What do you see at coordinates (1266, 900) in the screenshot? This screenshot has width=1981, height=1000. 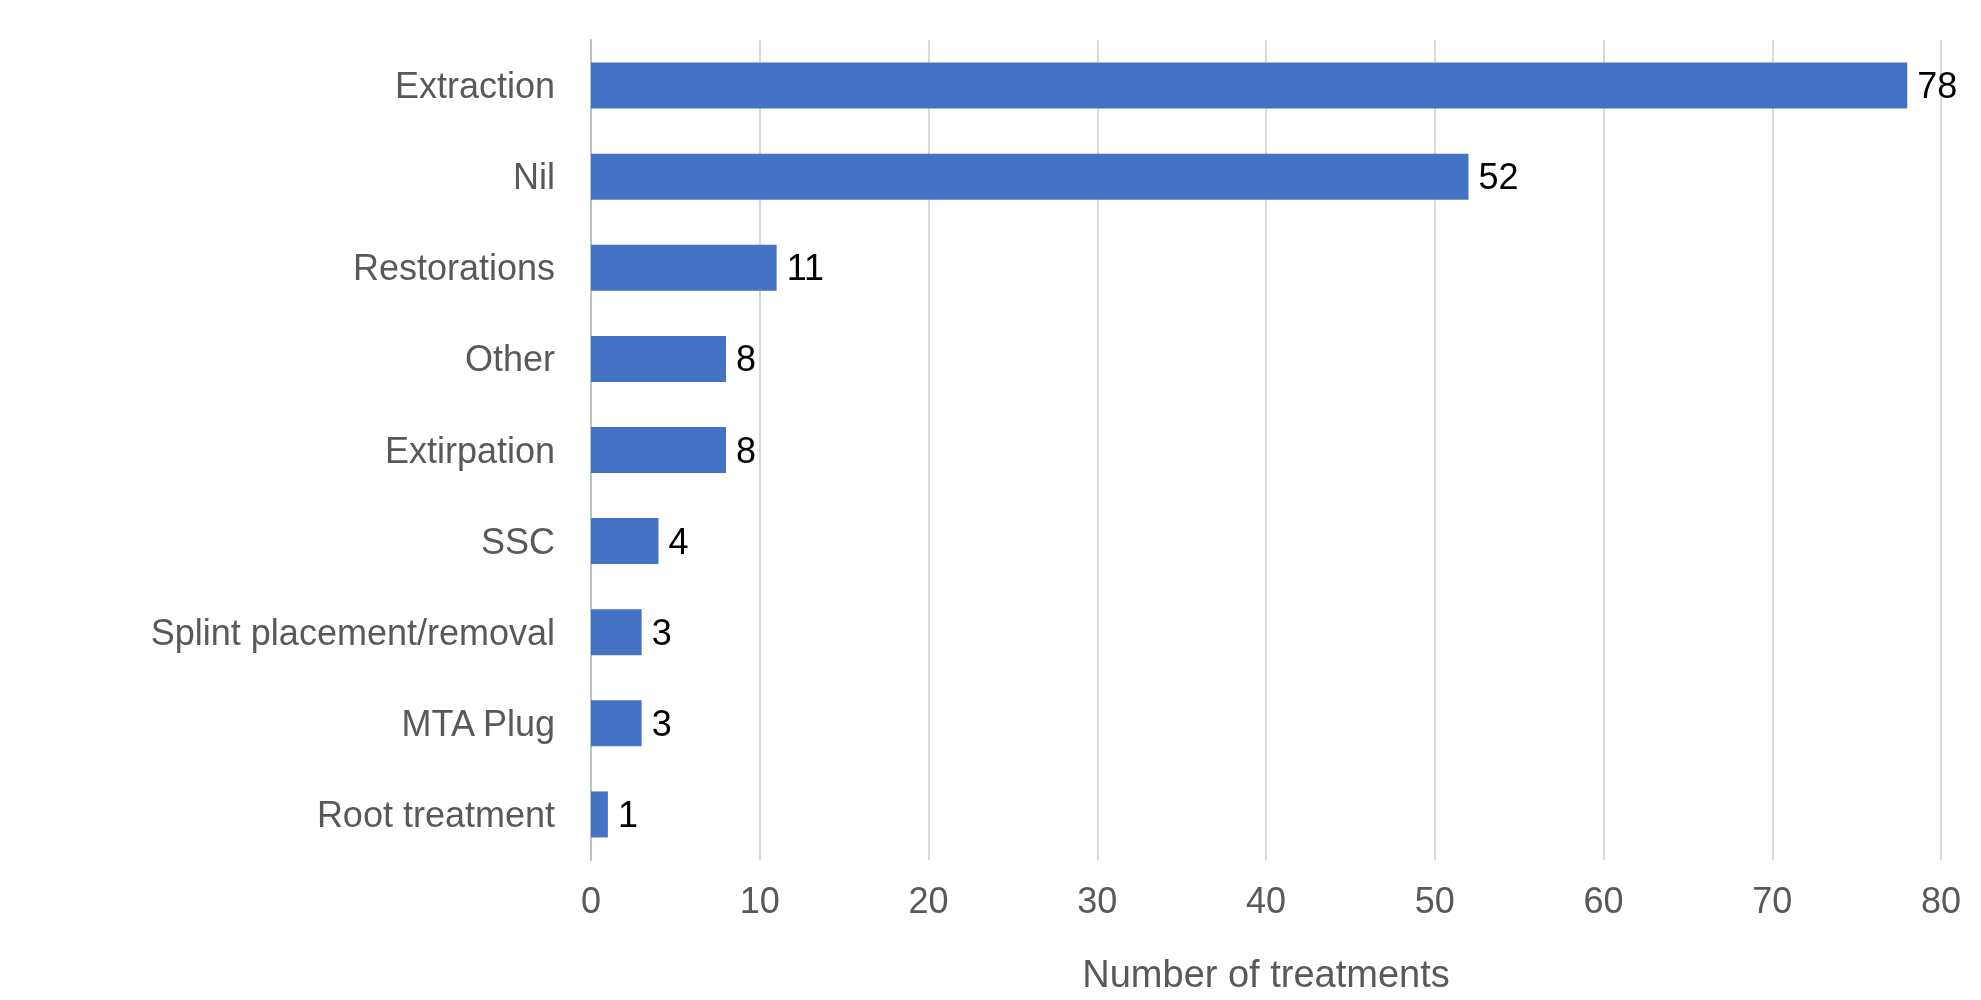 I see `x-tick-label: 40` at bounding box center [1266, 900].